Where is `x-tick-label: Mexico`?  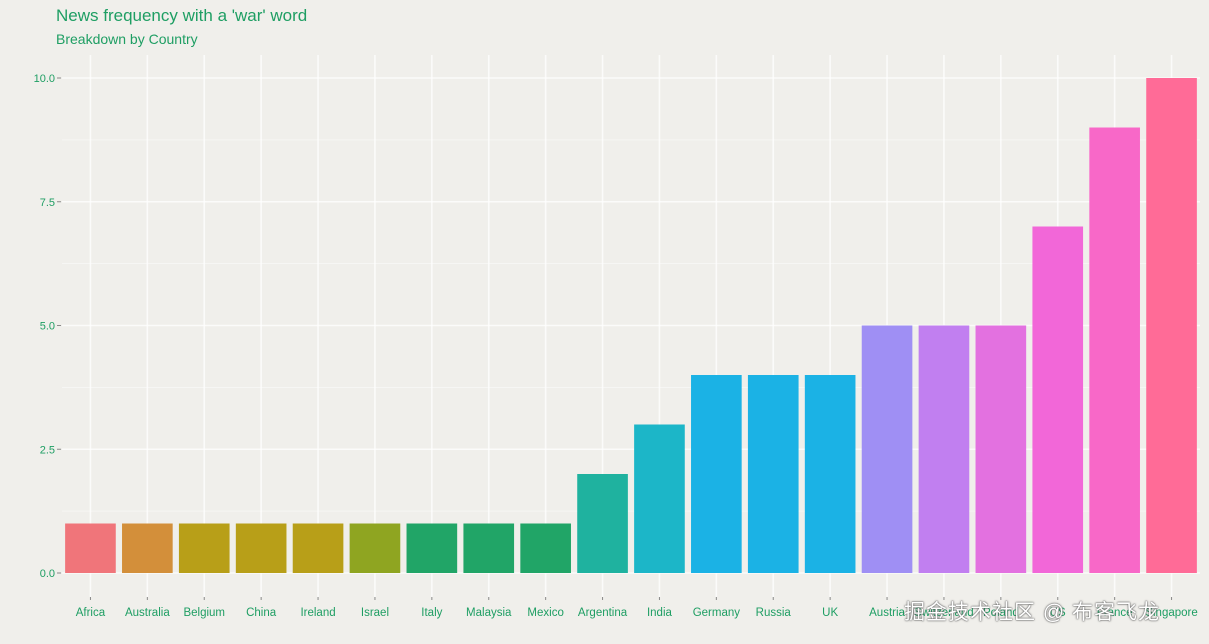 x-tick-label: Mexico is located at coordinates (545, 613).